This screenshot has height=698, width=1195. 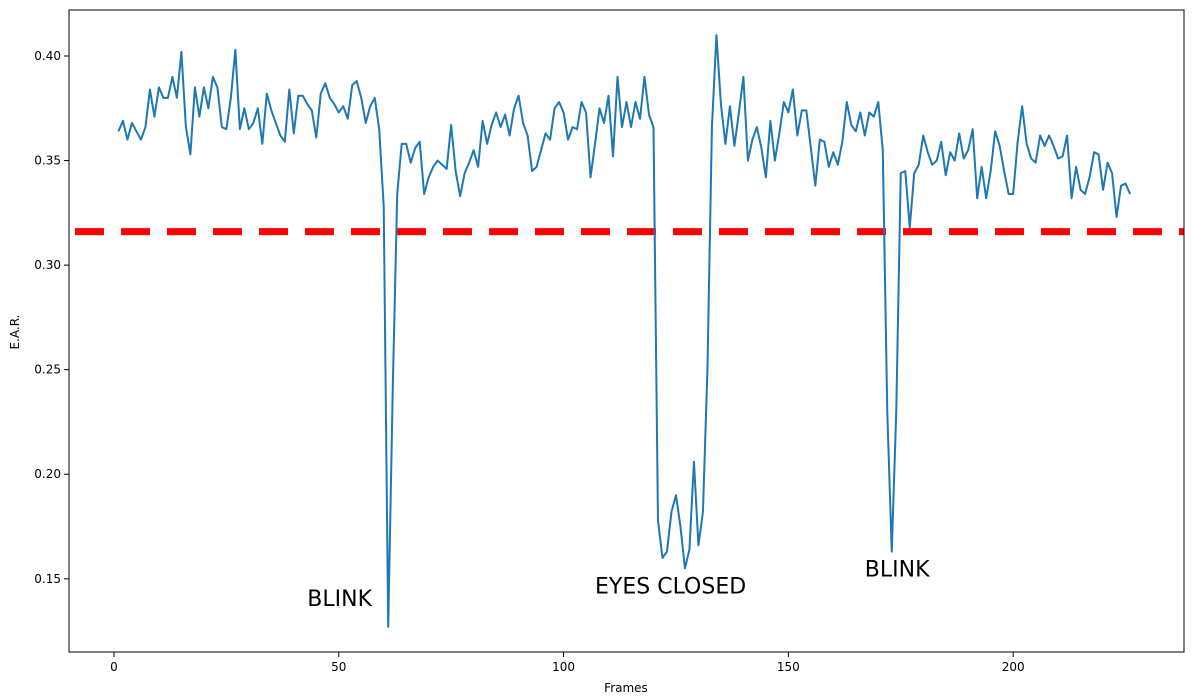 What do you see at coordinates (47, 56) in the screenshot?
I see `y-tick-label-5: 0.40` at bounding box center [47, 56].